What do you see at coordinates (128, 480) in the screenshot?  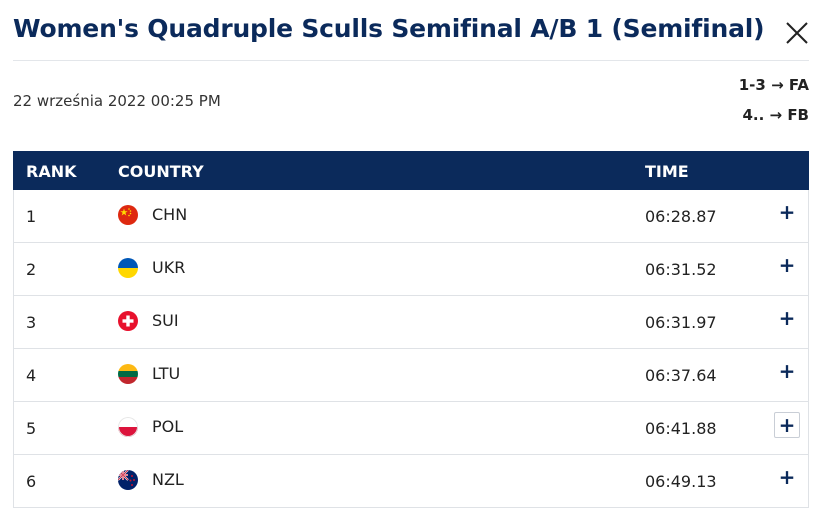 I see `new-zealand-flag-icon` at bounding box center [128, 480].